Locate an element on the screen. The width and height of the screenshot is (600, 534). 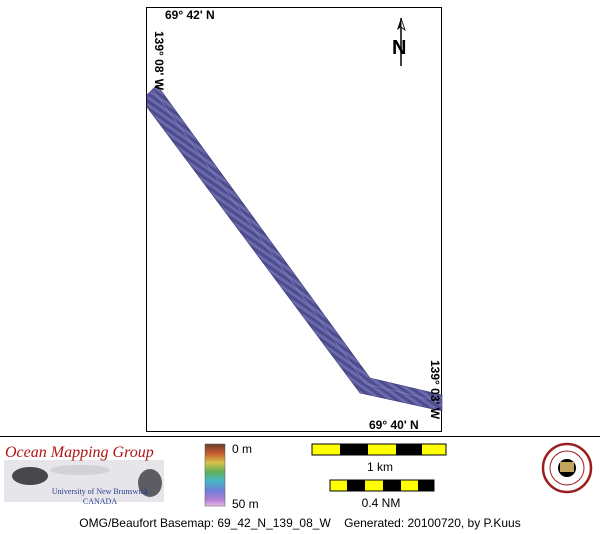
logo-subtitle: University of New Brunswick CANADA is located at coordinates (100, 497).